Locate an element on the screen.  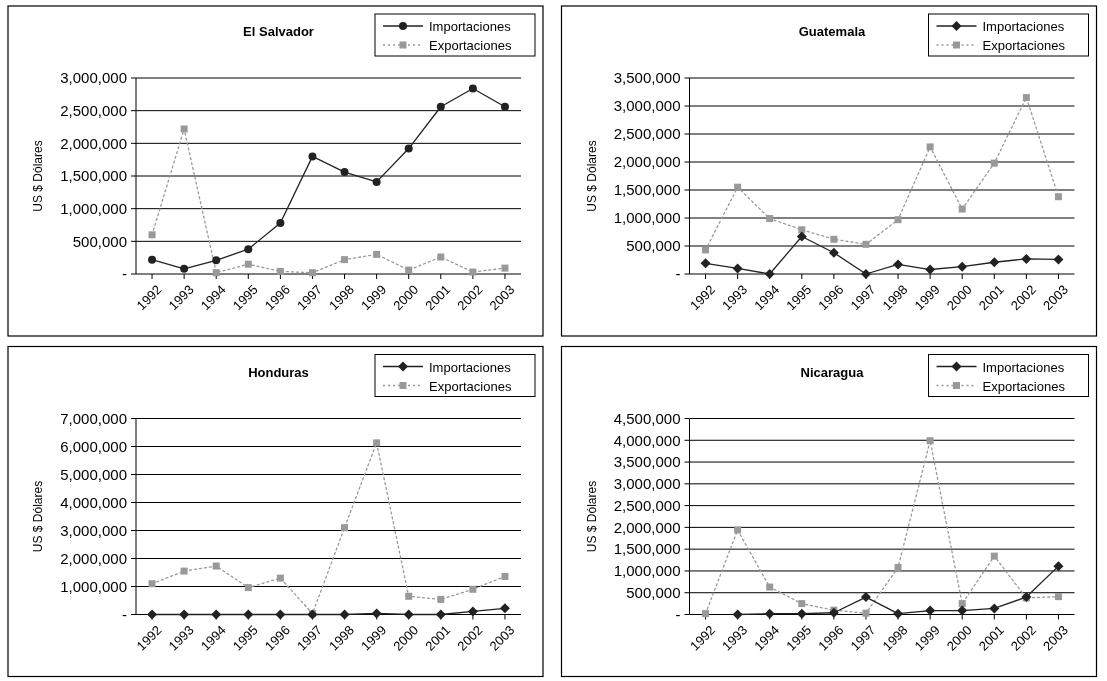
y-tick-label: 5,000,000 is located at coordinates (93, 474).